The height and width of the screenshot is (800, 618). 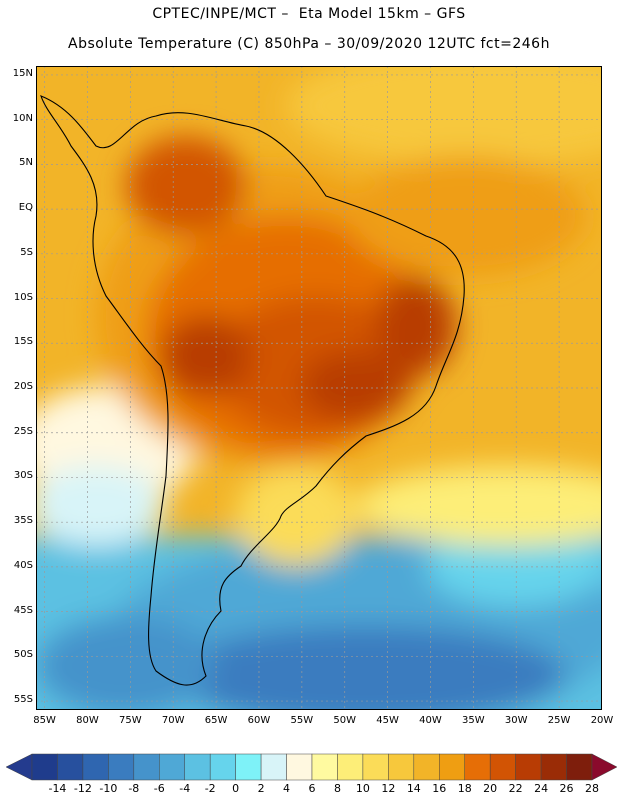 I want to click on latitude-label: EQ, so click(x=25, y=208).